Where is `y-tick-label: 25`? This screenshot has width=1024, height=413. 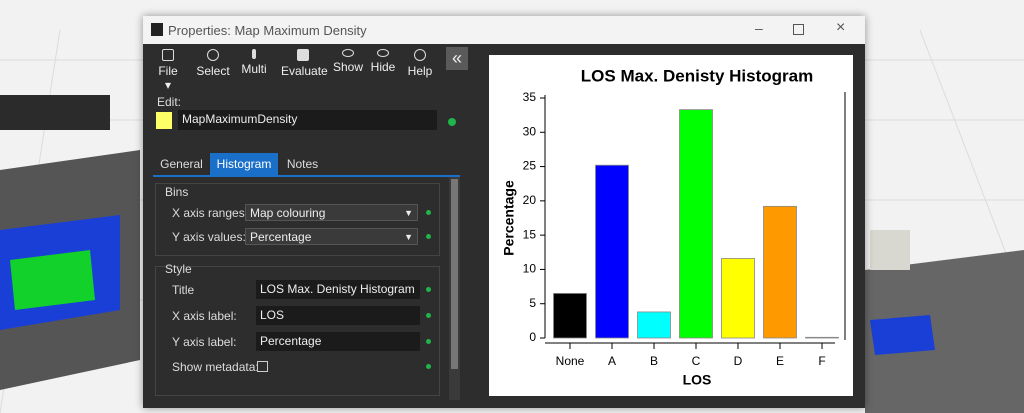 y-tick-label: 25 is located at coordinates (530, 166).